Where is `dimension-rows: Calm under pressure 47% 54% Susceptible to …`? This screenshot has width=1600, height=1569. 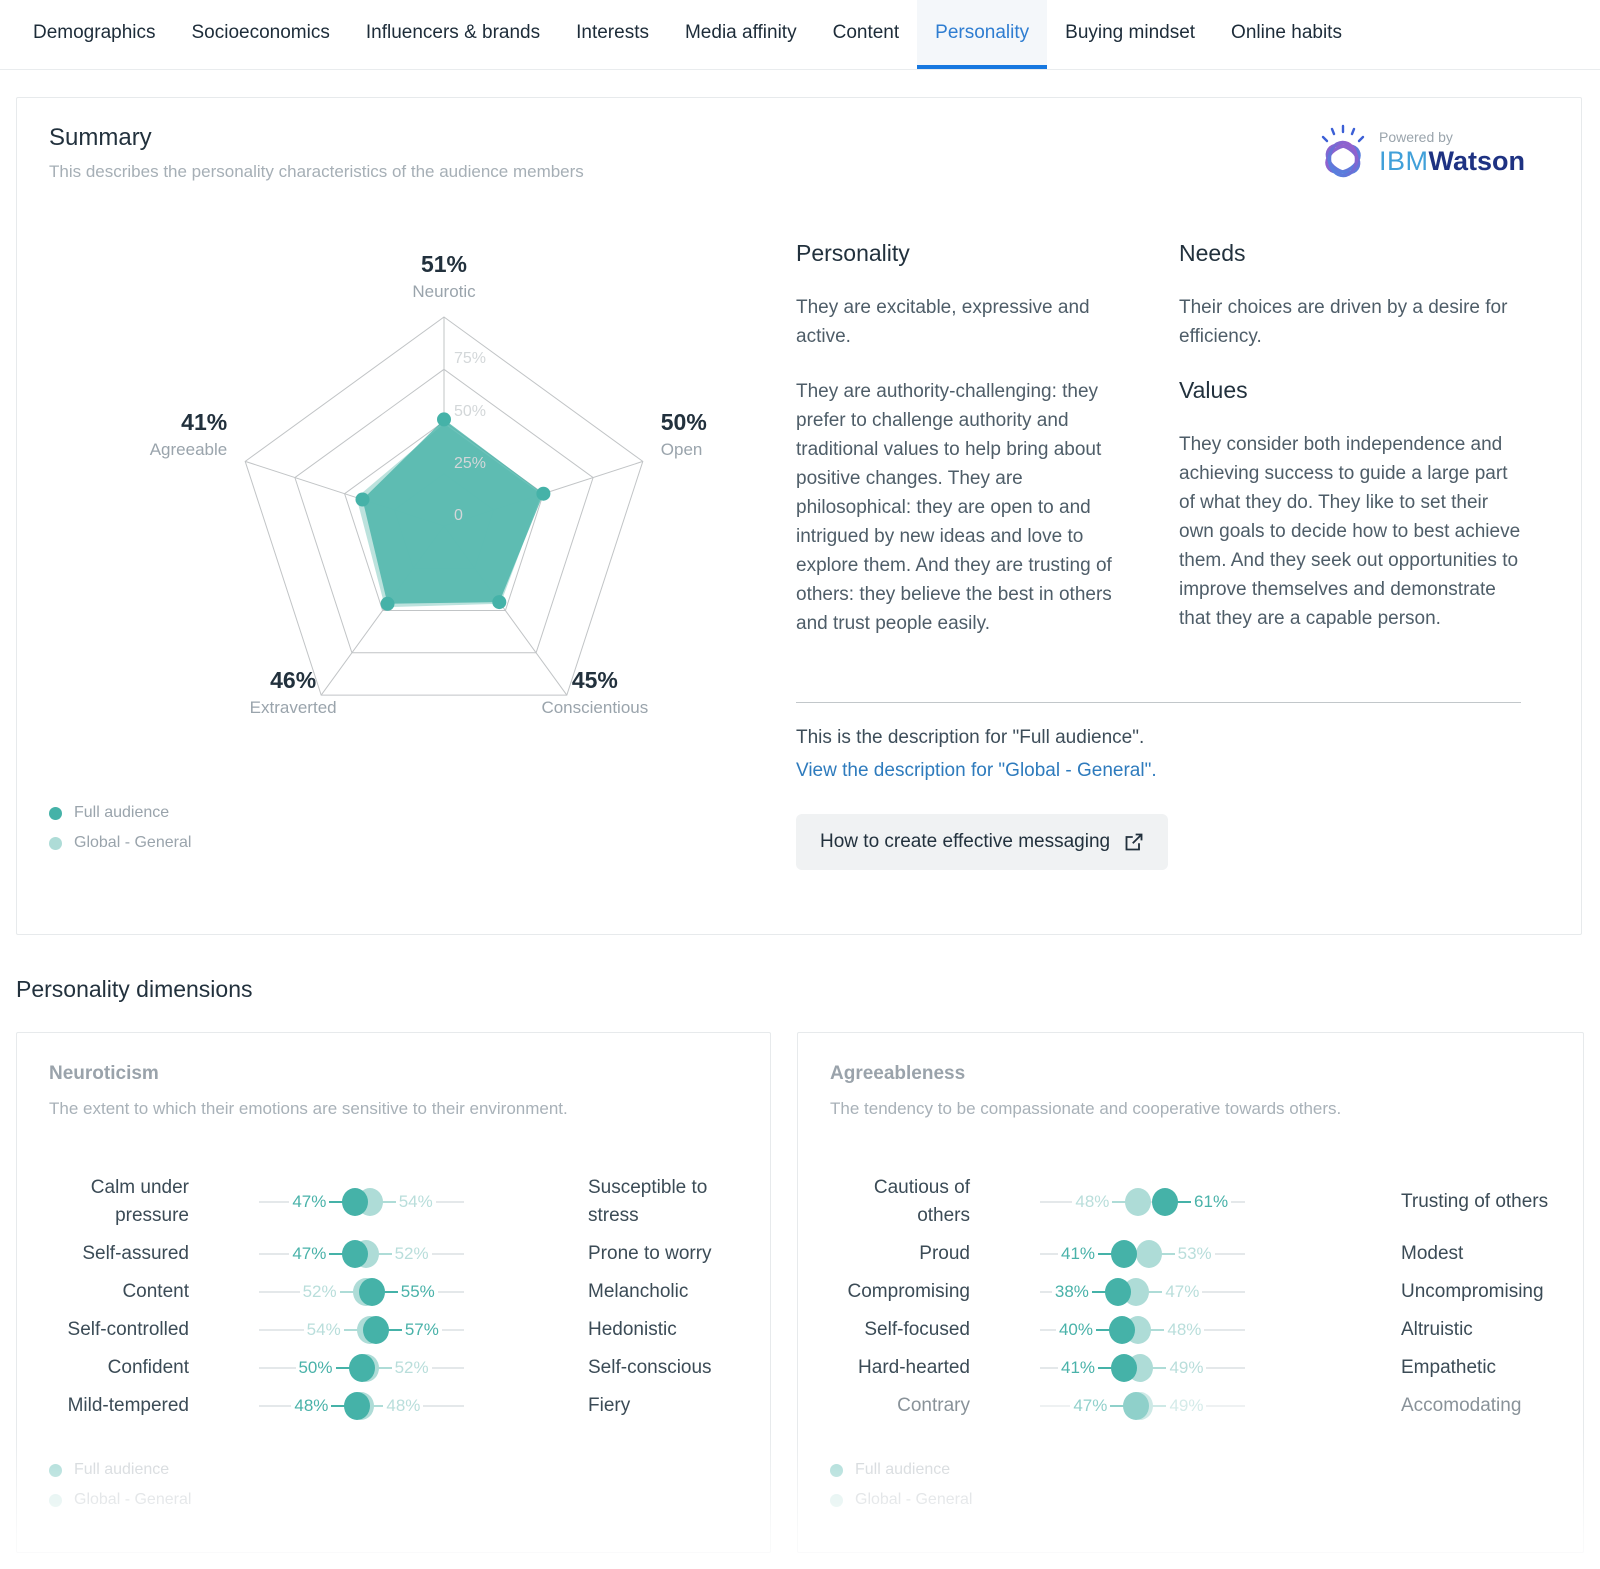
dimension-rows: Calm under pressure 47% 54% Susceptible to … is located at coordinates (393, 1297).